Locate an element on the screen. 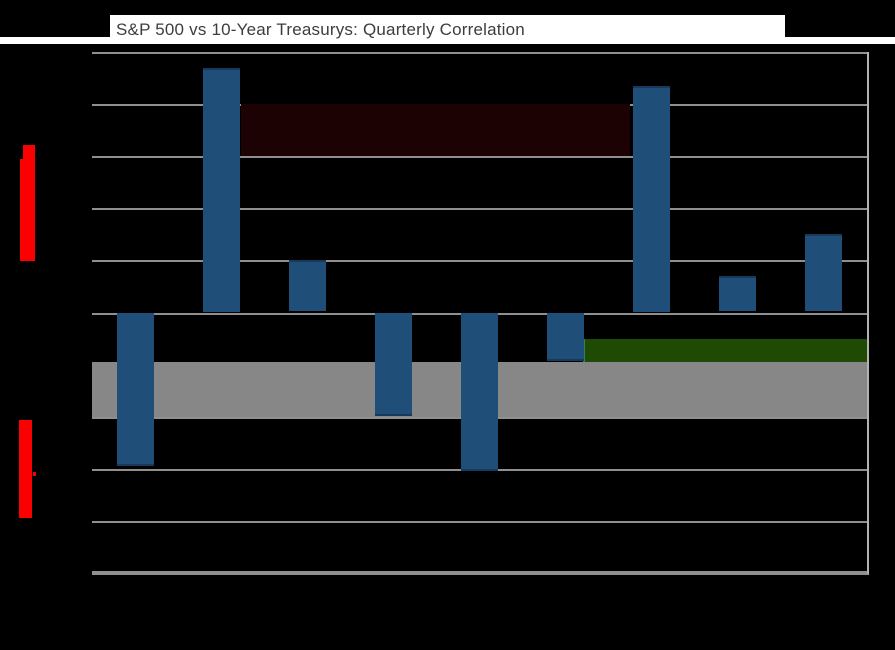  highlight-band-green is located at coordinates (725, 350).